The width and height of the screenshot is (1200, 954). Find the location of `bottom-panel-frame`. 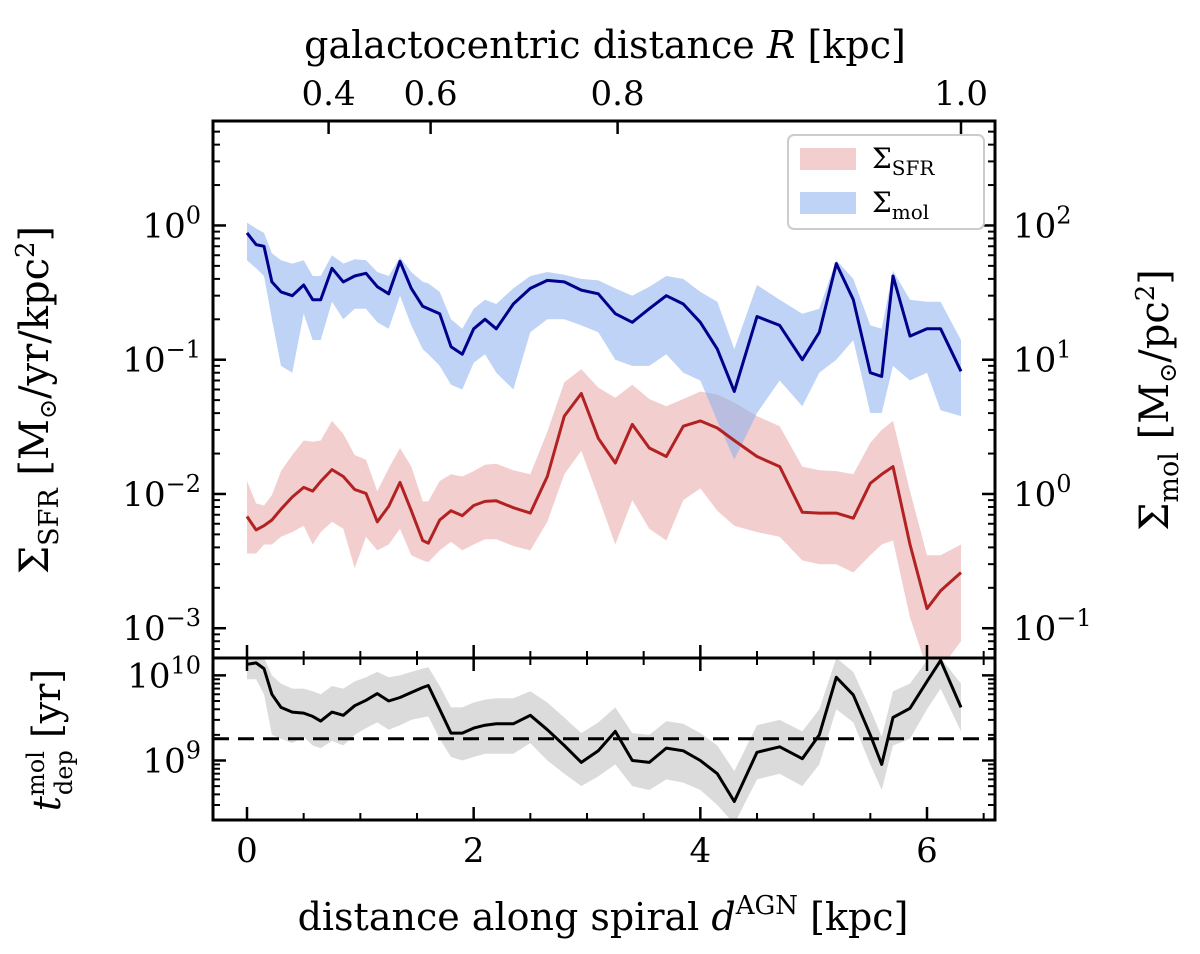

bottom-panel-frame is located at coordinates (604, 739).